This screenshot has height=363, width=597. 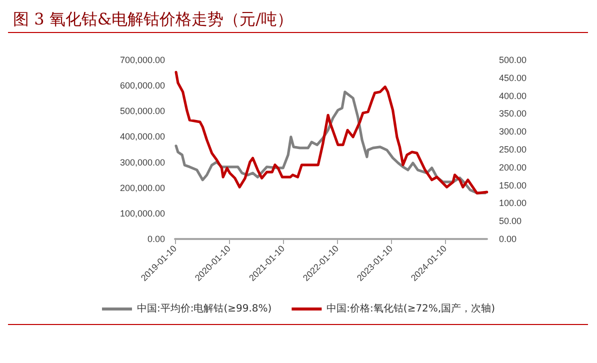 I want to click on y-tick-label: 500,000.00, so click(x=142, y=111).